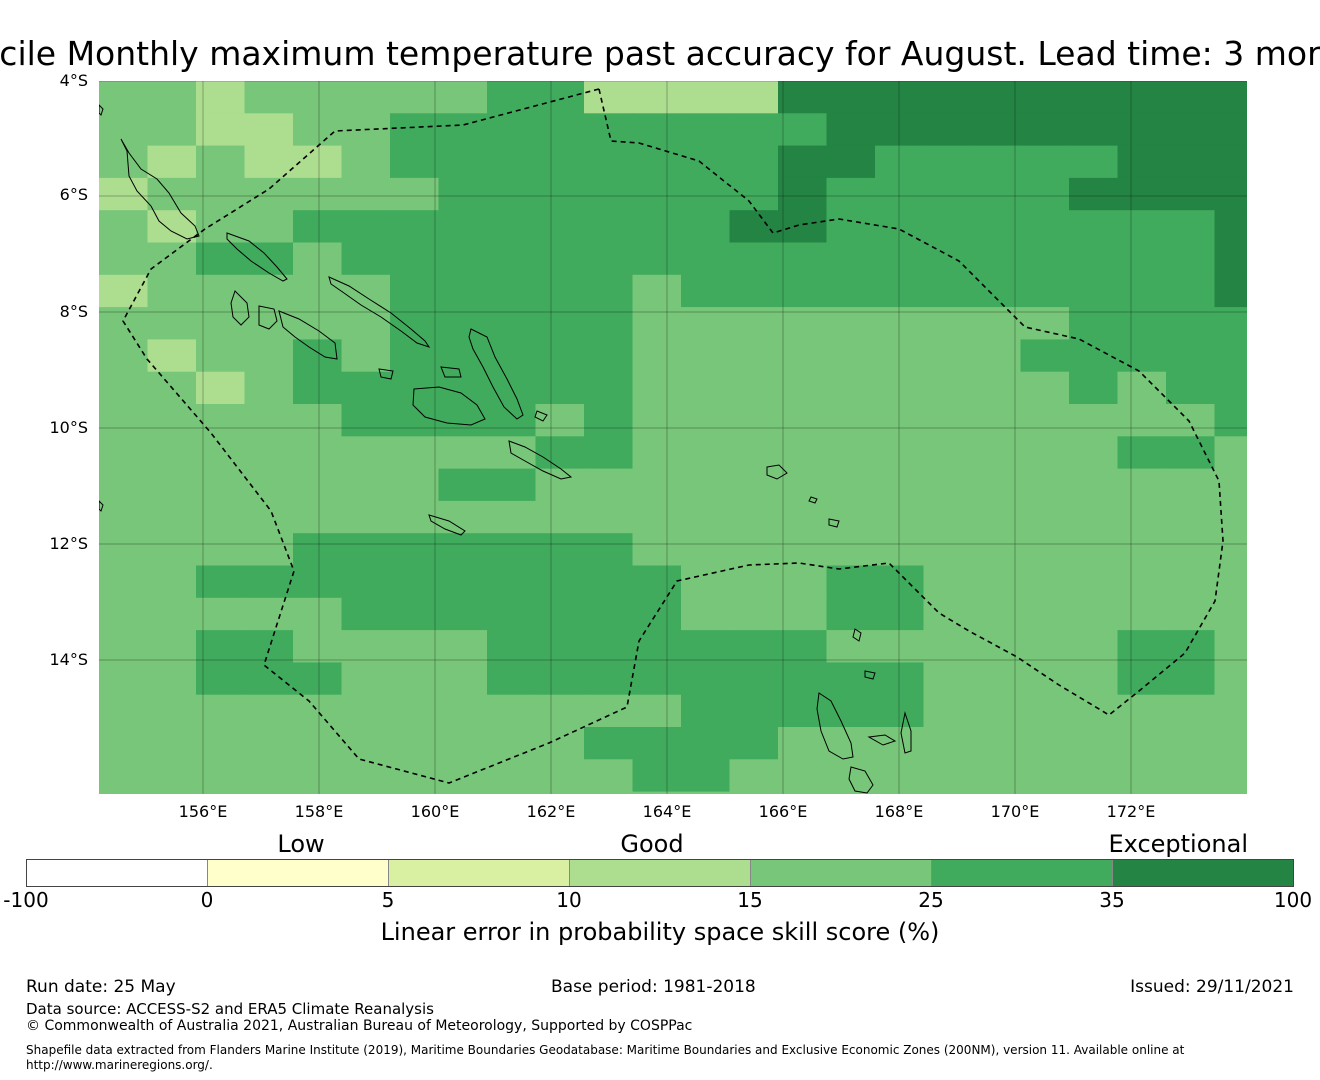  Describe the element at coordinates (1212, 987) in the screenshot. I see `issued-date: Issued: 29/11/2021` at that location.